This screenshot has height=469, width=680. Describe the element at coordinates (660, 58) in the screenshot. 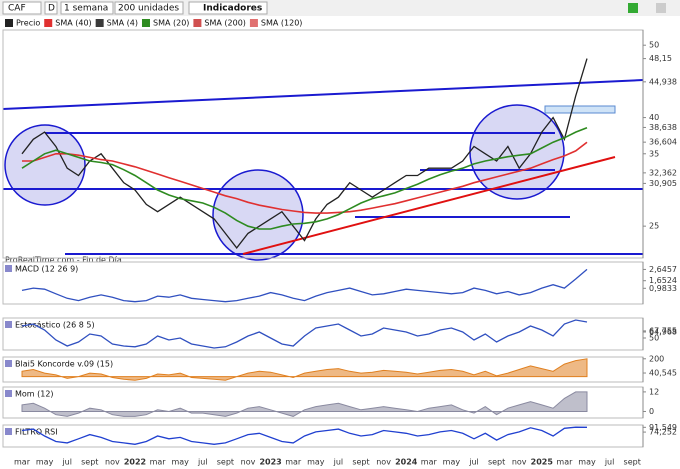

I see `y-tick-label: 48,15` at that location.